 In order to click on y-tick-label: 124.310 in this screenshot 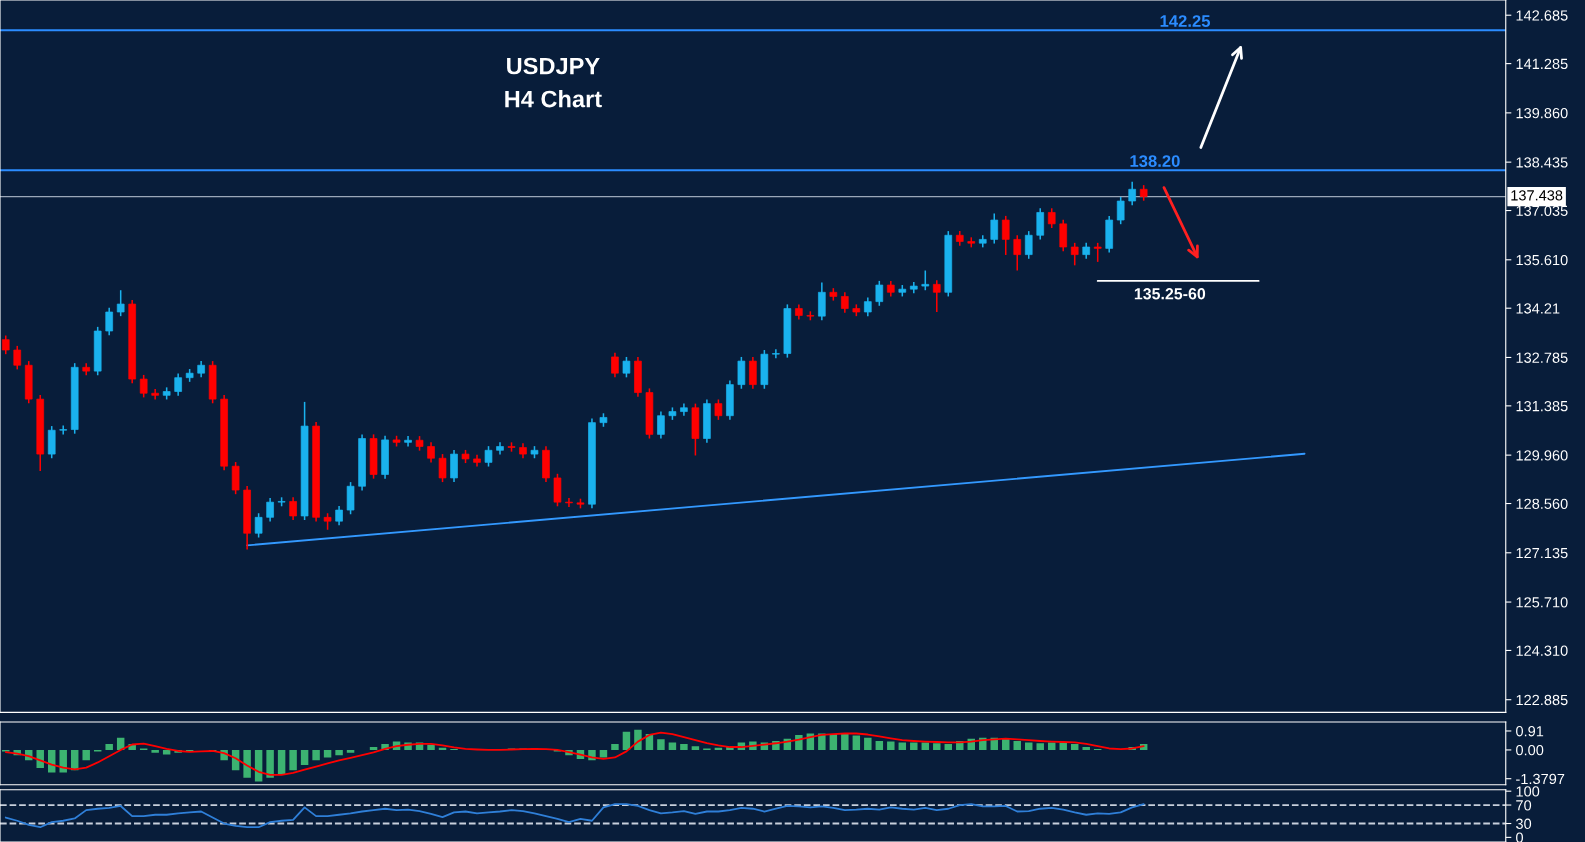, I will do `click(1542, 650)`.